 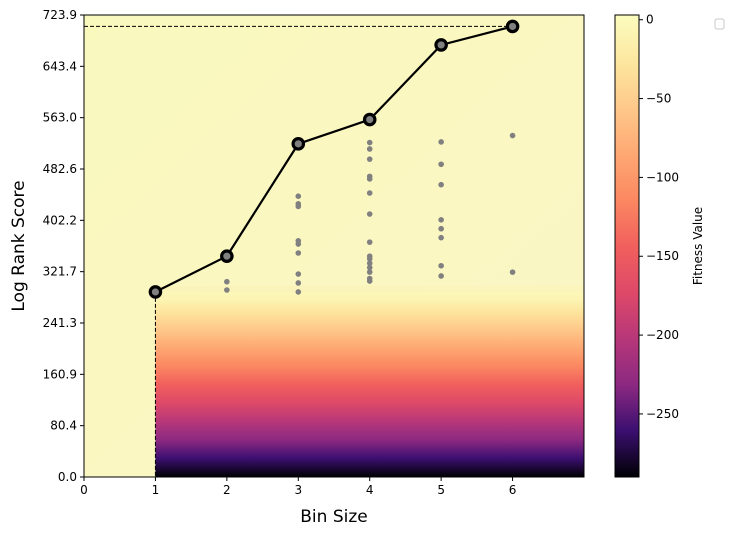 What do you see at coordinates (659, 217) in the screenshot?
I see `colorbar-ticks: 0 −50 −100 −150 −200 −250` at bounding box center [659, 217].